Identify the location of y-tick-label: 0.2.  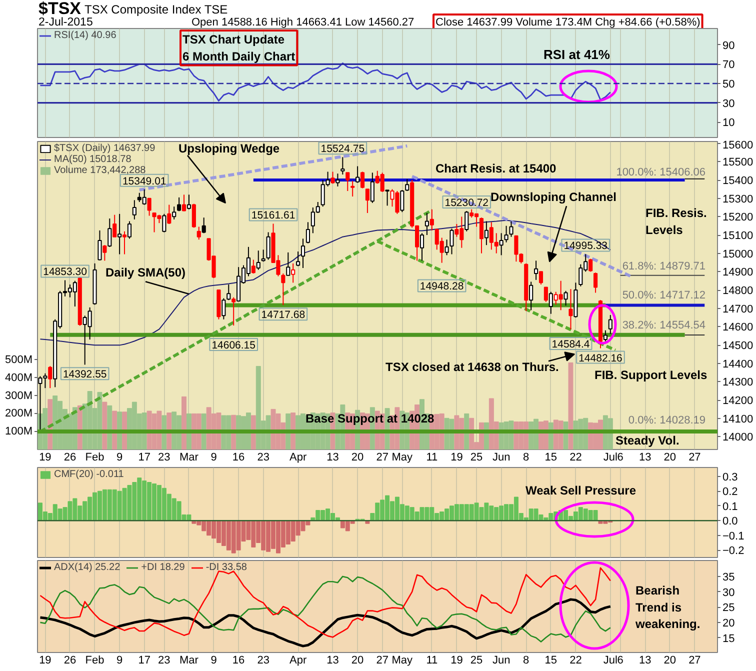
(730, 492).